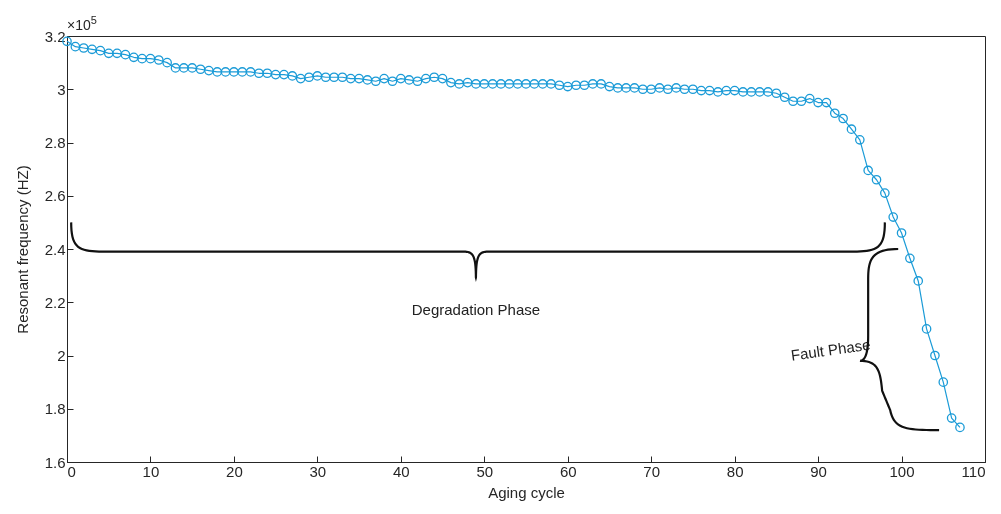  I want to click on y-tick-label: 2, so click(61, 355).